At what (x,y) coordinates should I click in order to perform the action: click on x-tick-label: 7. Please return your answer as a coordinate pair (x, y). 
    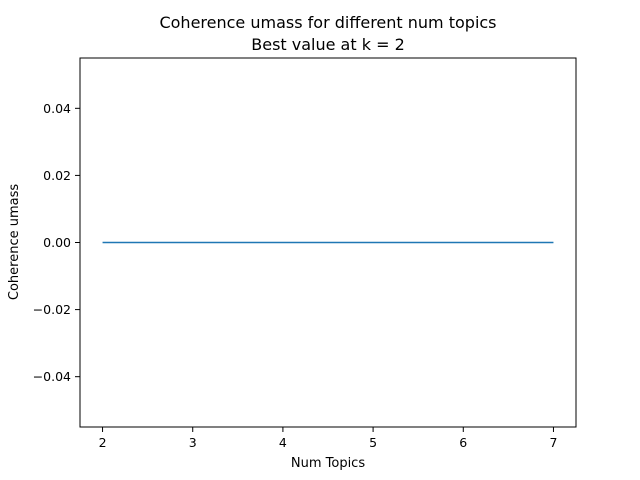
    Looking at the image, I should click on (553, 442).